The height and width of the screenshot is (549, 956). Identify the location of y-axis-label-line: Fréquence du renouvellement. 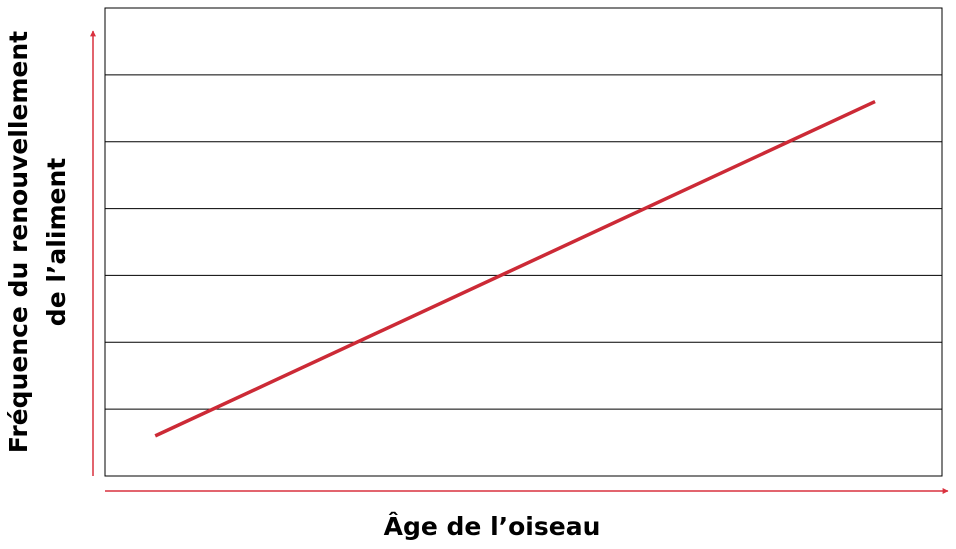
(18, 242).